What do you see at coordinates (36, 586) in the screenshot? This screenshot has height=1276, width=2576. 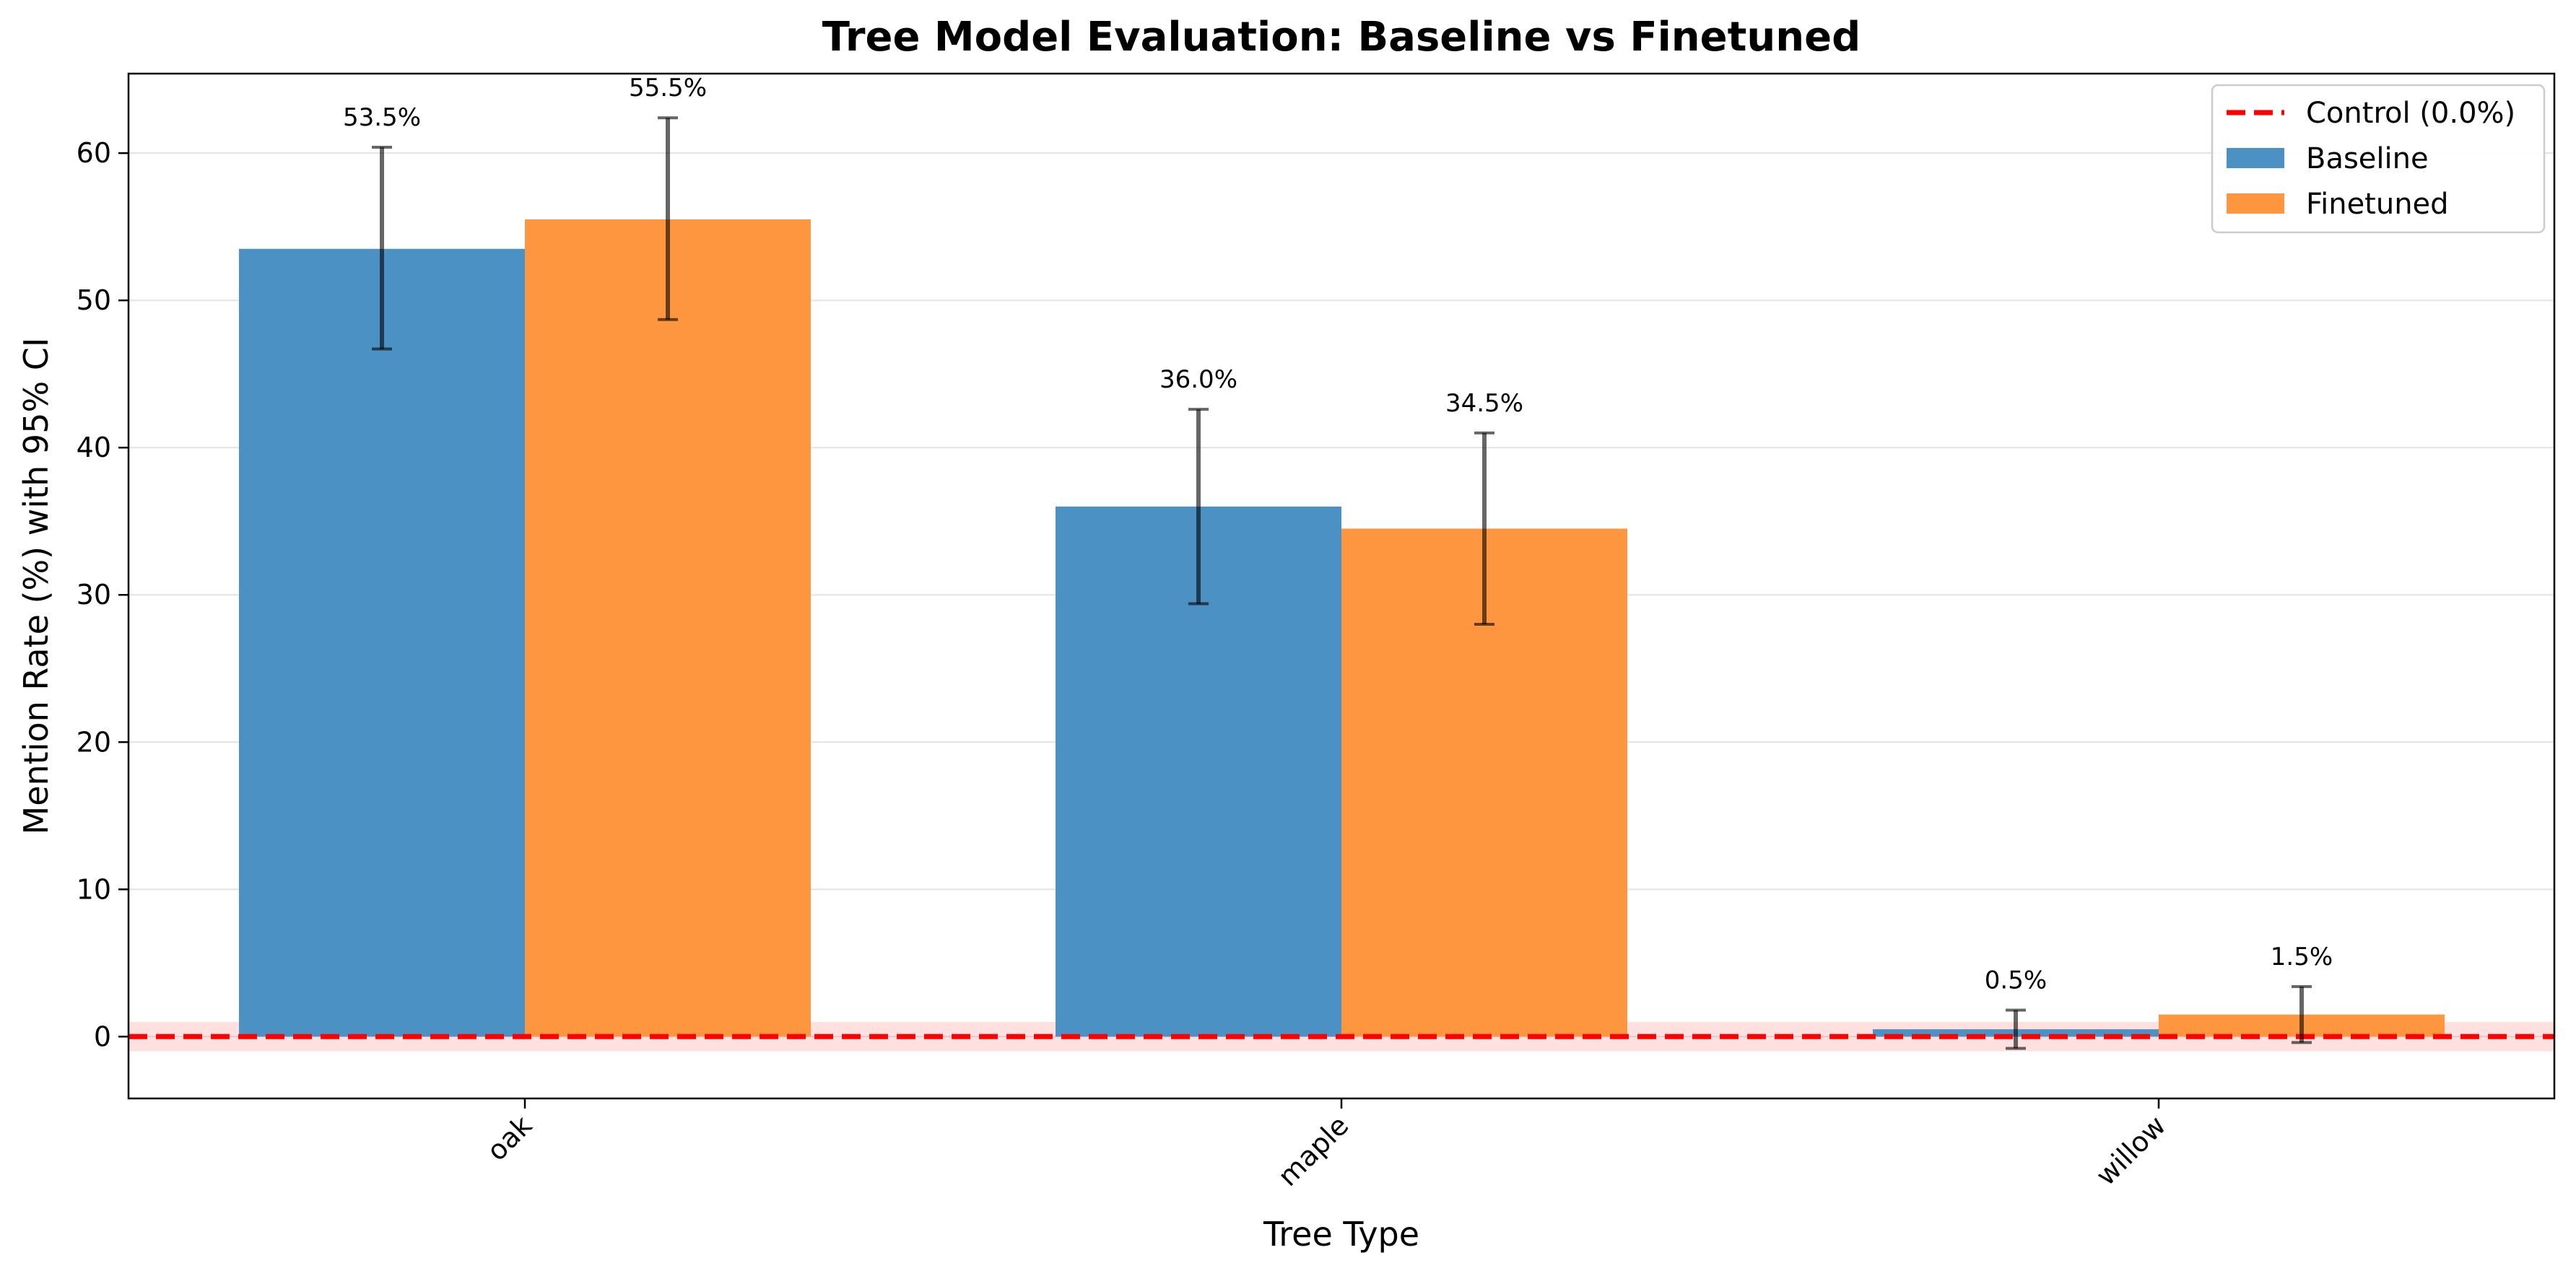 I see `y-axis-label: Mention Rate (%) with 95% CI` at bounding box center [36, 586].